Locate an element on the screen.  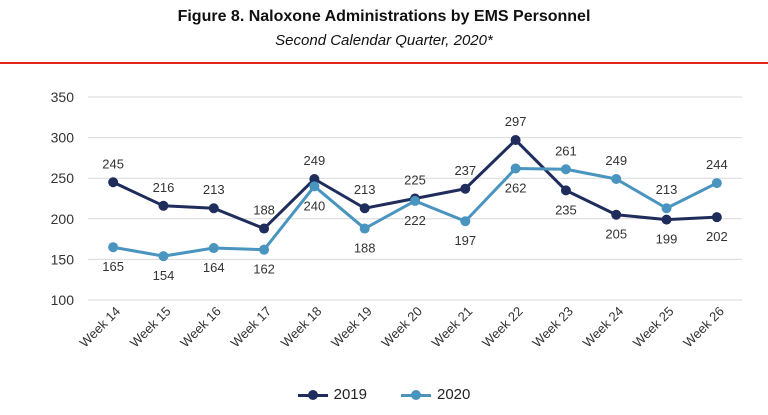
x-tick-label: Week 25 is located at coordinates (653, 327).